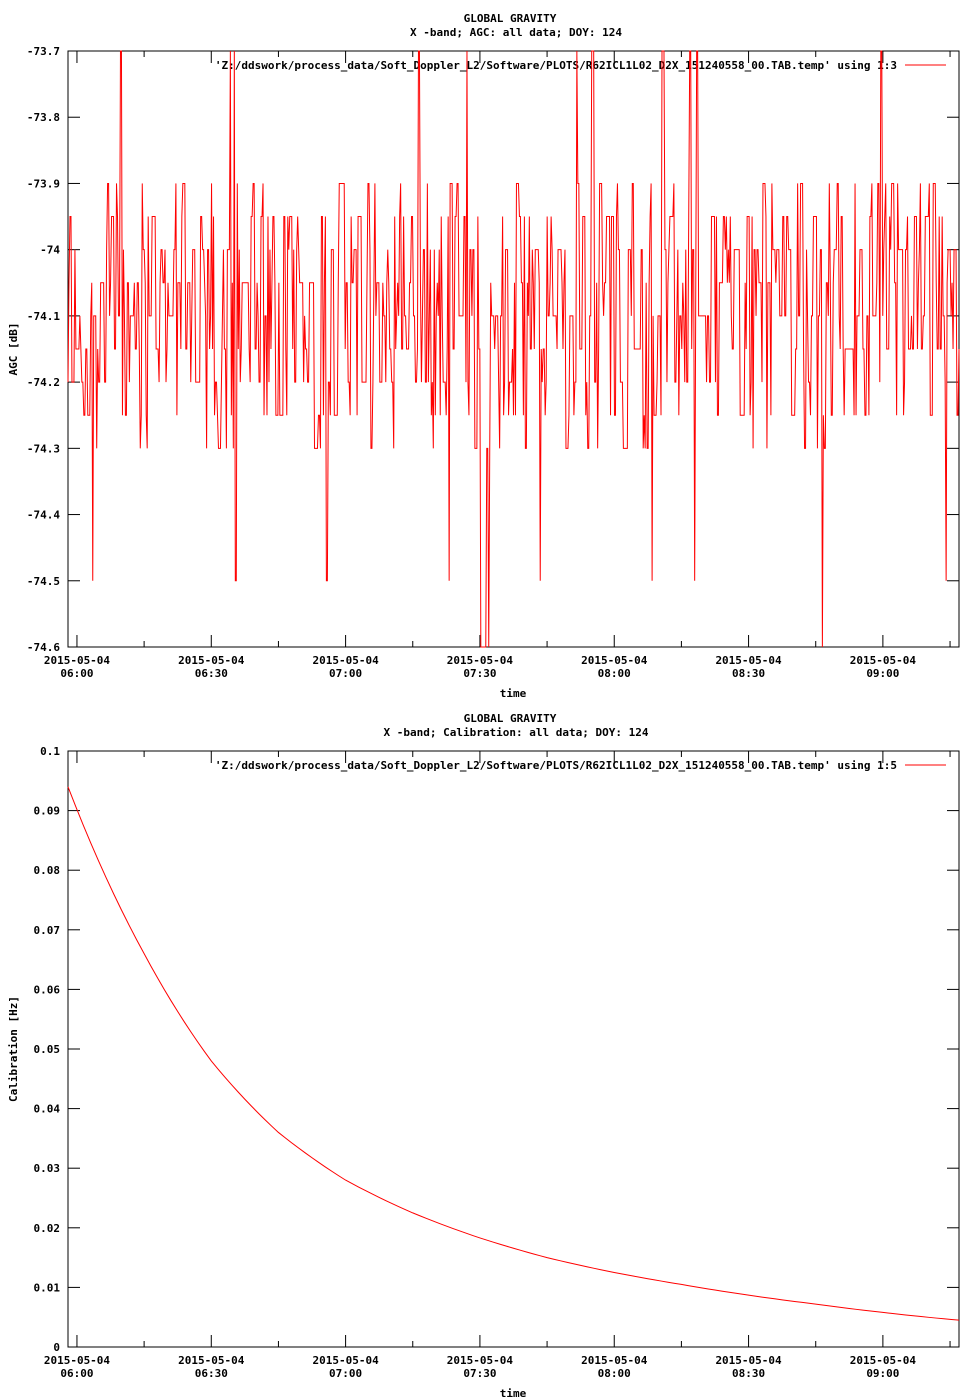 This screenshot has height=1400, width=980. Describe the element at coordinates (56, 1347) in the screenshot. I see `y-tick-label: 0` at that location.